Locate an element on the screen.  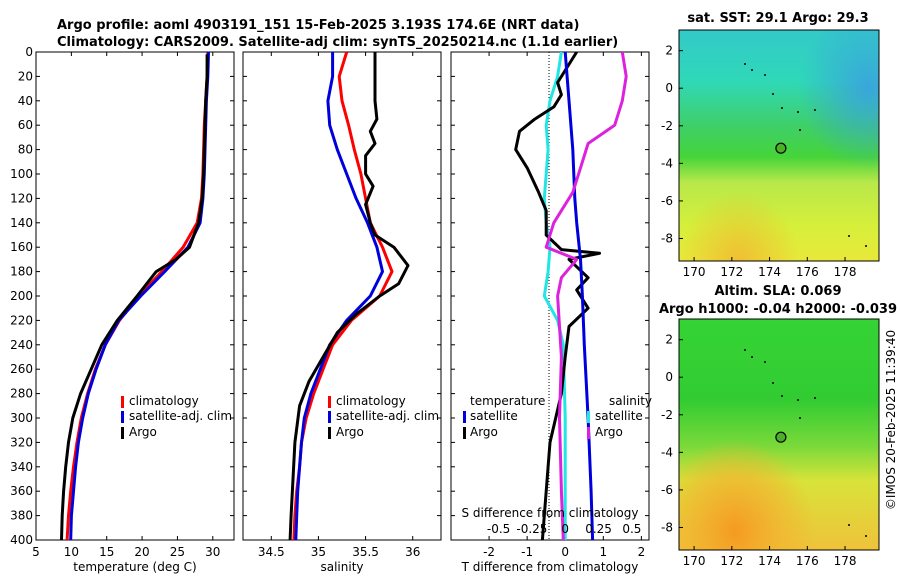
temperature-xlabel: temperature (deg C) is located at coordinates (134, 567).